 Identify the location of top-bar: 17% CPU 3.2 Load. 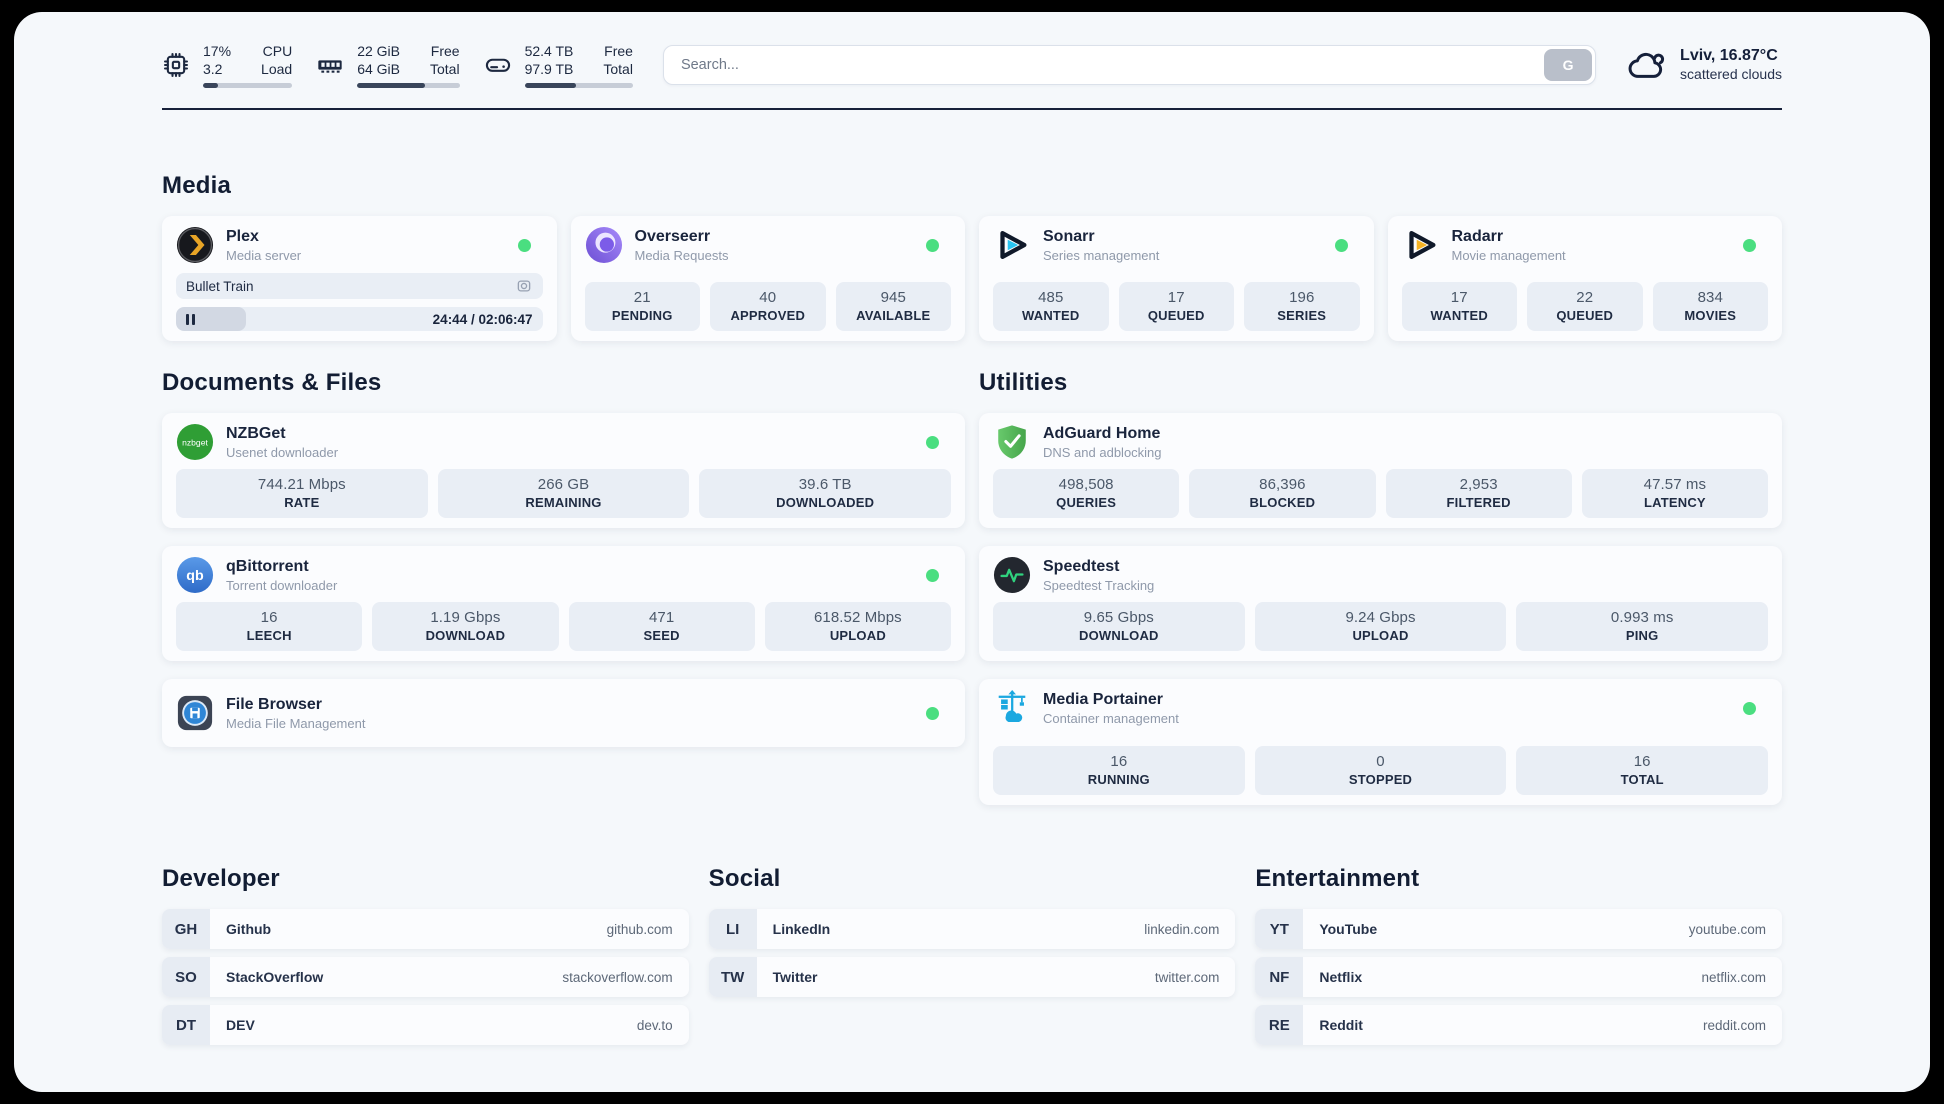
(972, 65).